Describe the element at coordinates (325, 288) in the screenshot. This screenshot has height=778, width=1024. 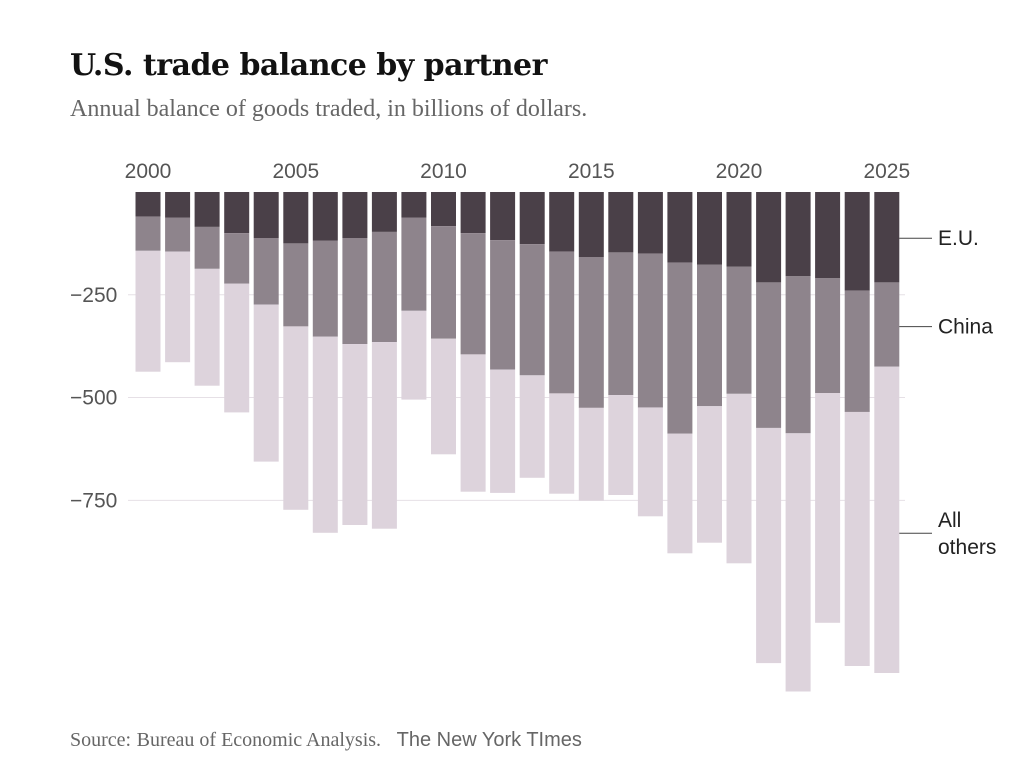
I see `bar-china-2006` at that location.